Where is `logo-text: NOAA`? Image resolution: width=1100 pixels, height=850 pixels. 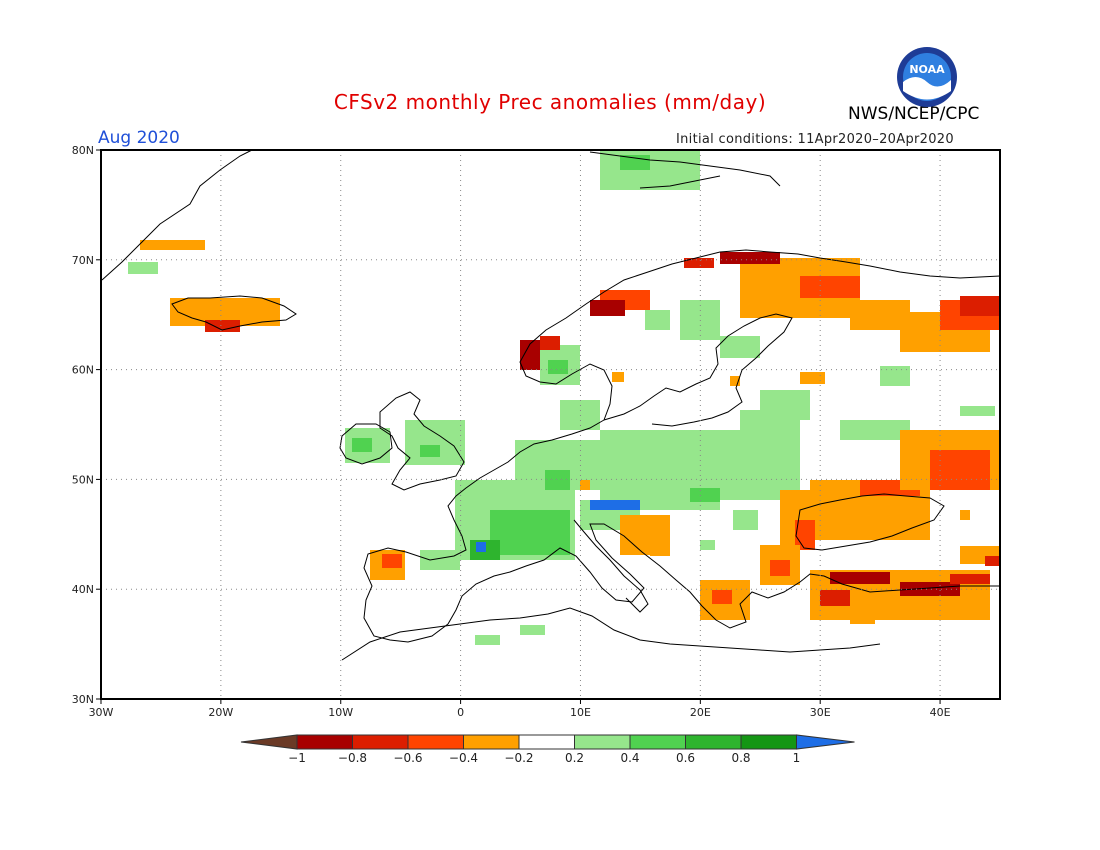 logo-text: NOAA is located at coordinates (927, 69).